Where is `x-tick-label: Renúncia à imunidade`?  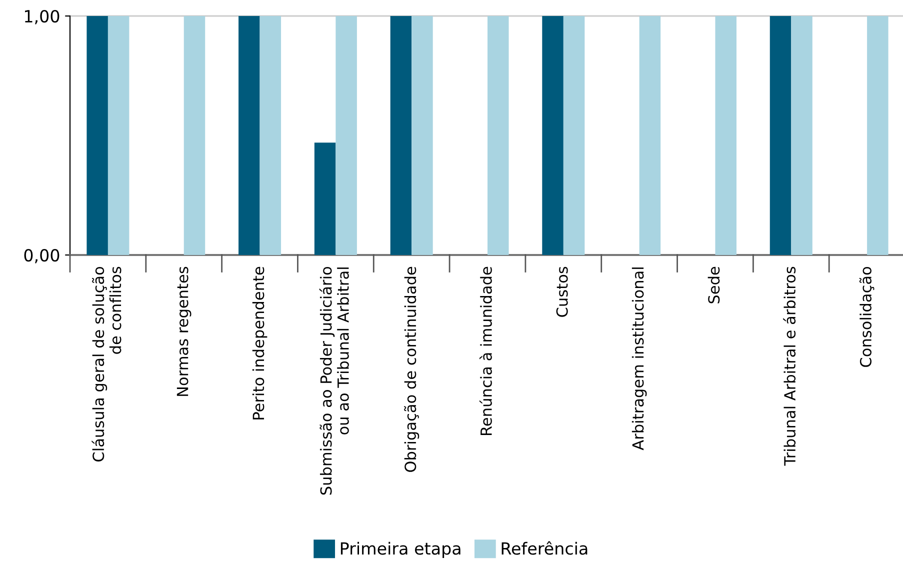 x-tick-label: Renúncia à imunidade is located at coordinates (485, 350).